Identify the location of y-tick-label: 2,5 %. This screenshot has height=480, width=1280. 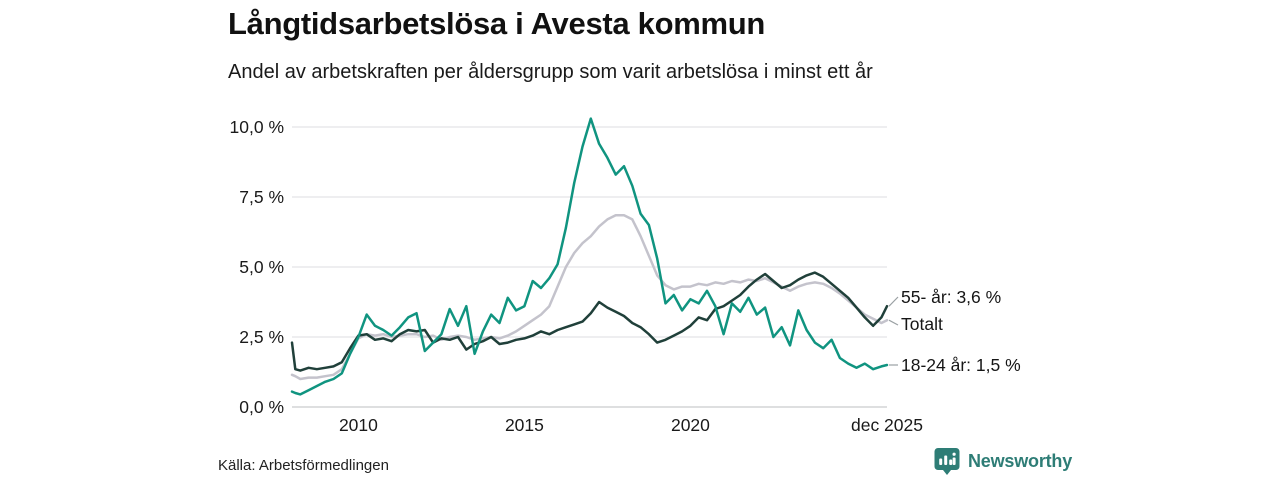
(261, 337).